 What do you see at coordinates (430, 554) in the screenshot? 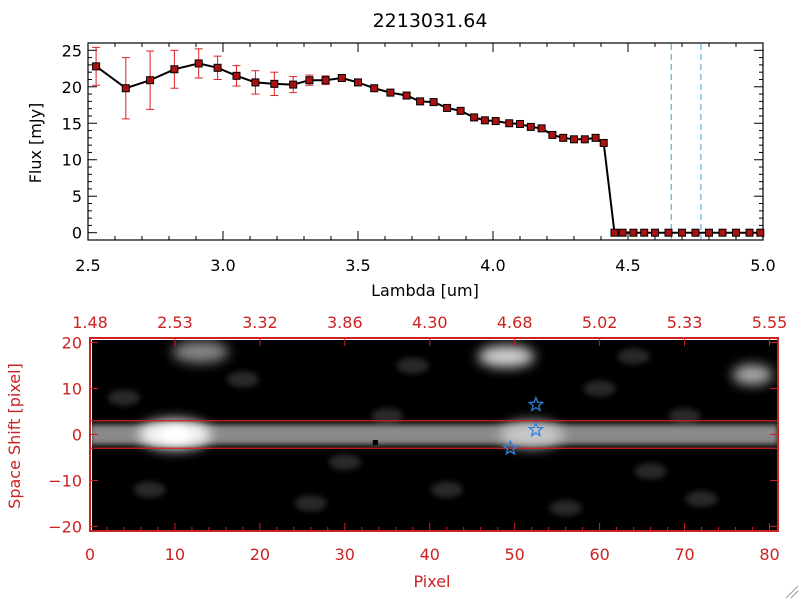
I see `image-x-tick-label: 40` at bounding box center [430, 554].